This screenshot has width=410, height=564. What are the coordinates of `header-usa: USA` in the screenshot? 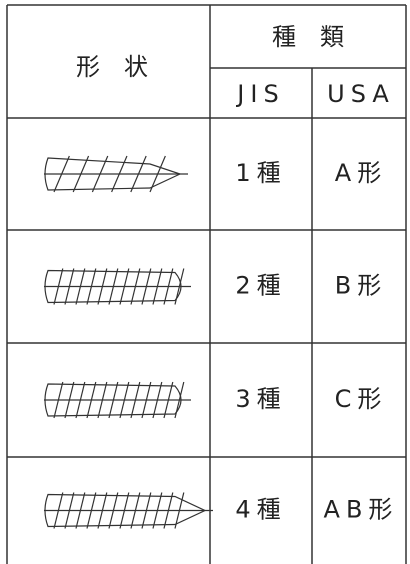 It's located at (361, 94).